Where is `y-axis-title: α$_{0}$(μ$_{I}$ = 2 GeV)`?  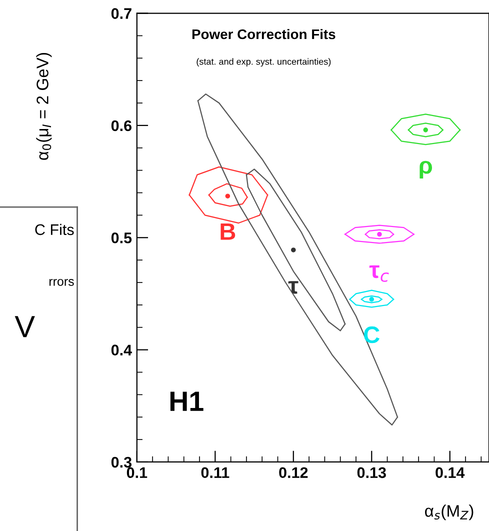
y-axis-title: α$_{0}$(μ$_{I}$ = 2 GeV) is located at coordinates (44, 106).